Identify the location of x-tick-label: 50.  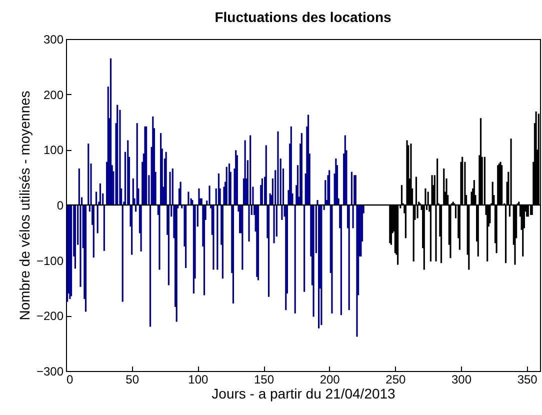
(133, 379).